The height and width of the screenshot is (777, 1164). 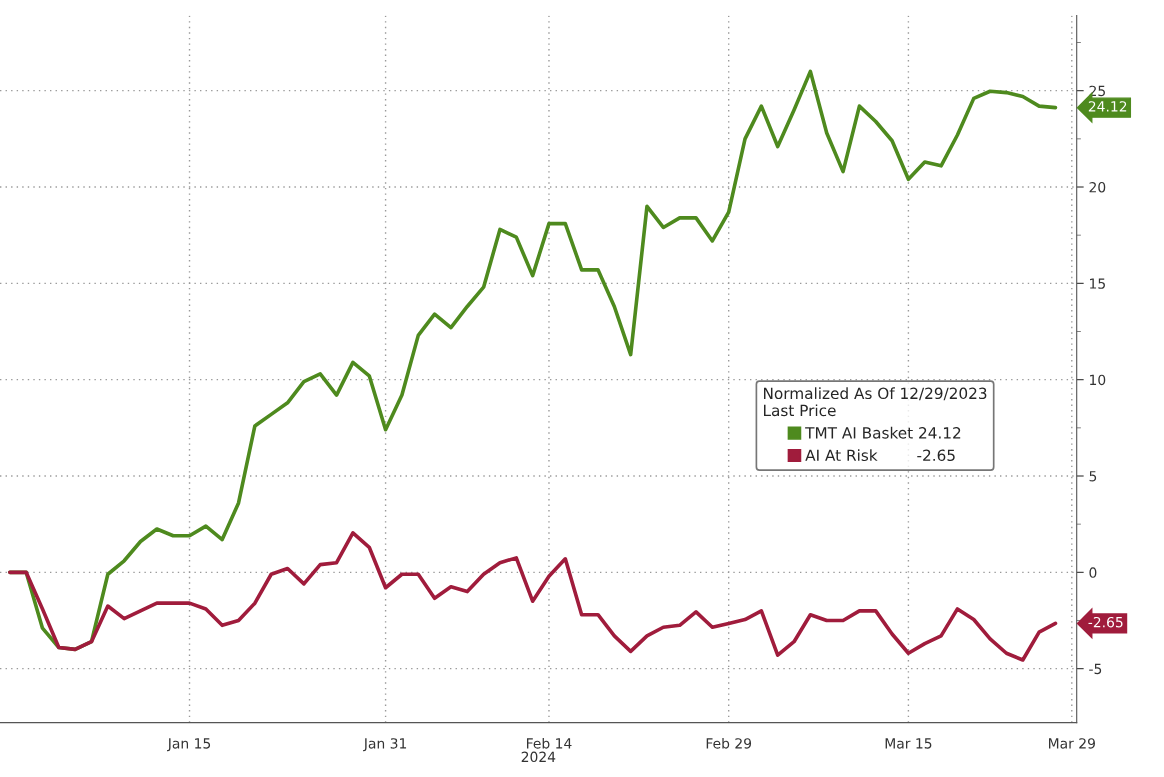 What do you see at coordinates (1097, 283) in the screenshot?
I see `y-tick-label: 15` at bounding box center [1097, 283].